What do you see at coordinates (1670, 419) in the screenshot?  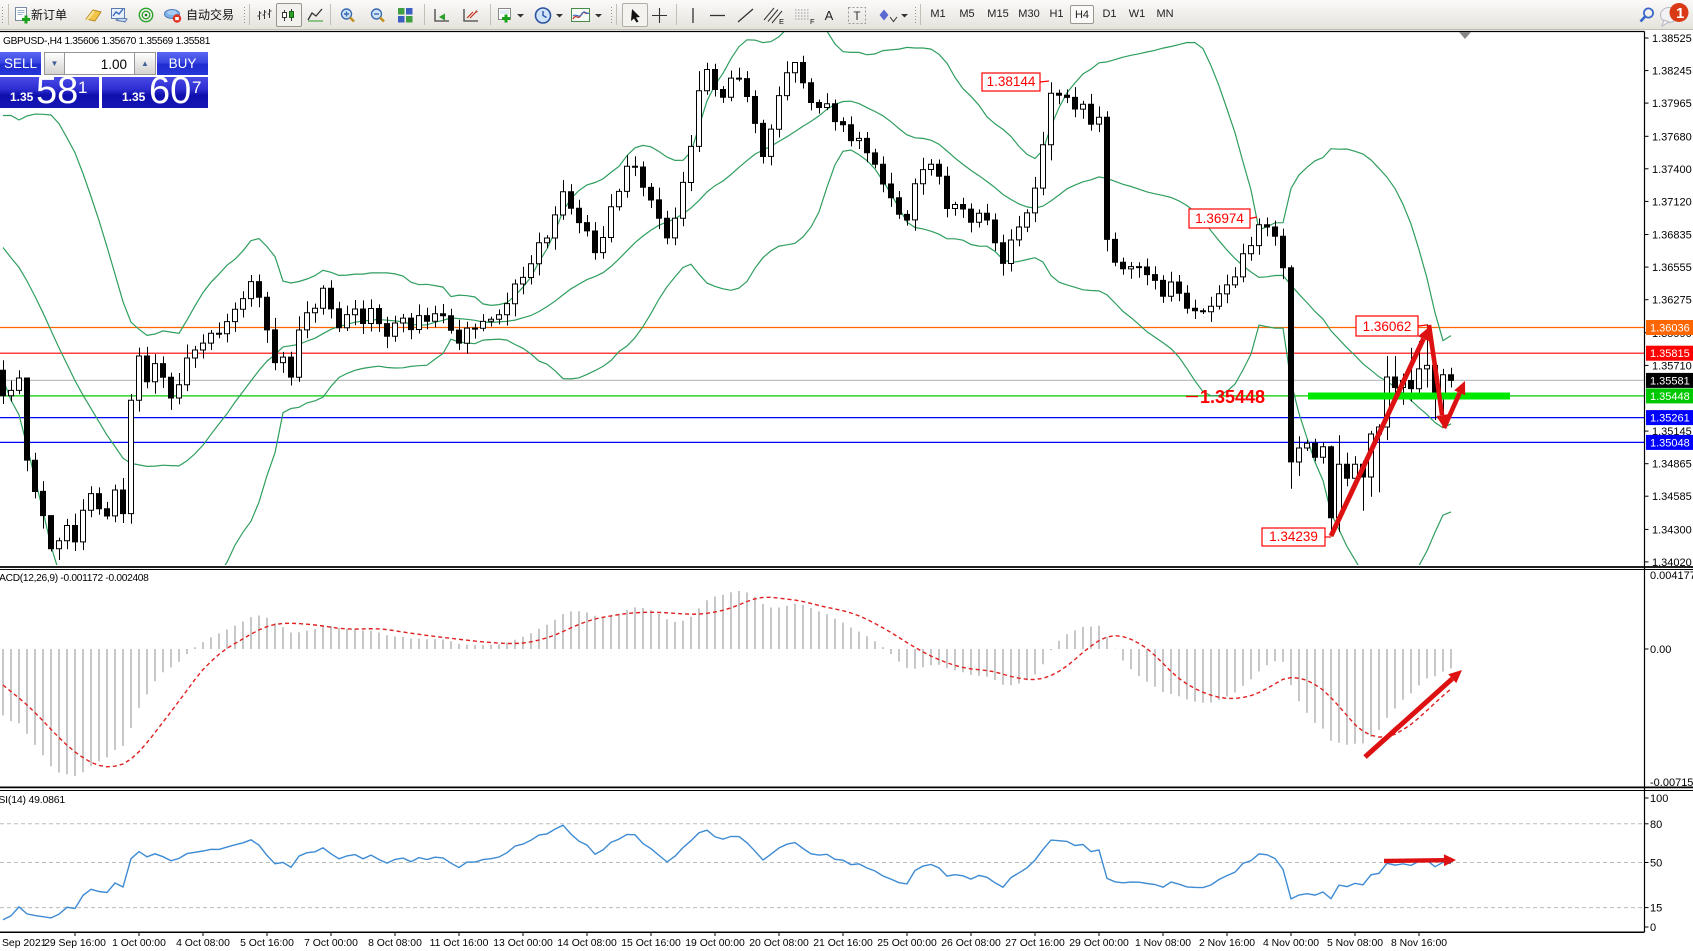 I see `svg-text: 1.35261` at bounding box center [1670, 419].